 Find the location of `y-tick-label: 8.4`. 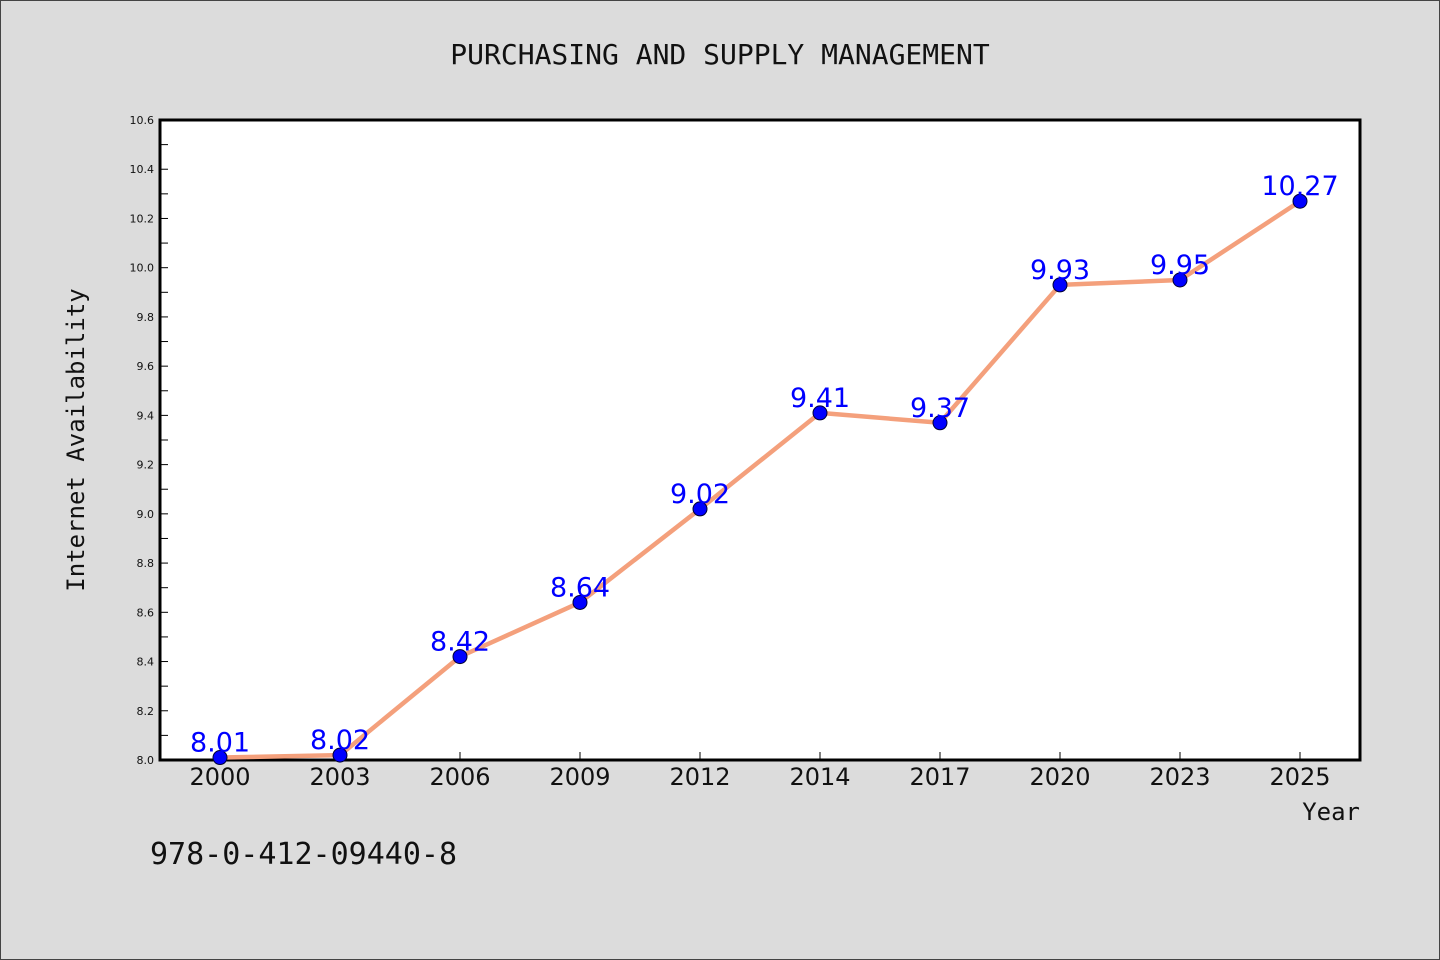

y-tick-label: 8.4 is located at coordinates (146, 662).